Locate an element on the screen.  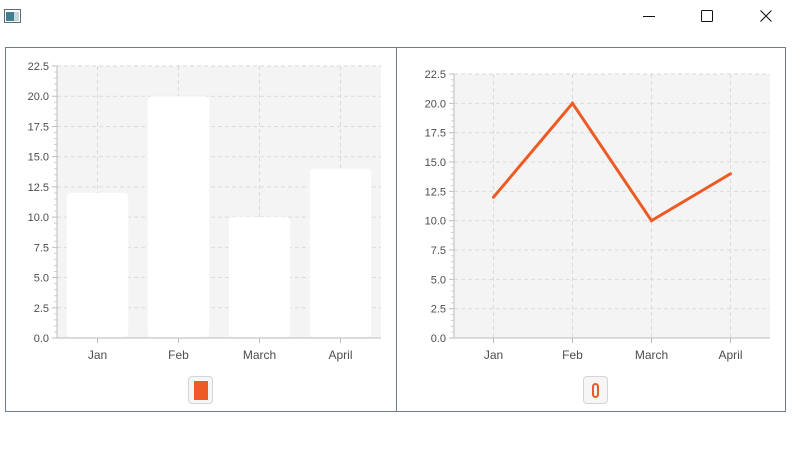
title-bar is located at coordinates (398, 16).